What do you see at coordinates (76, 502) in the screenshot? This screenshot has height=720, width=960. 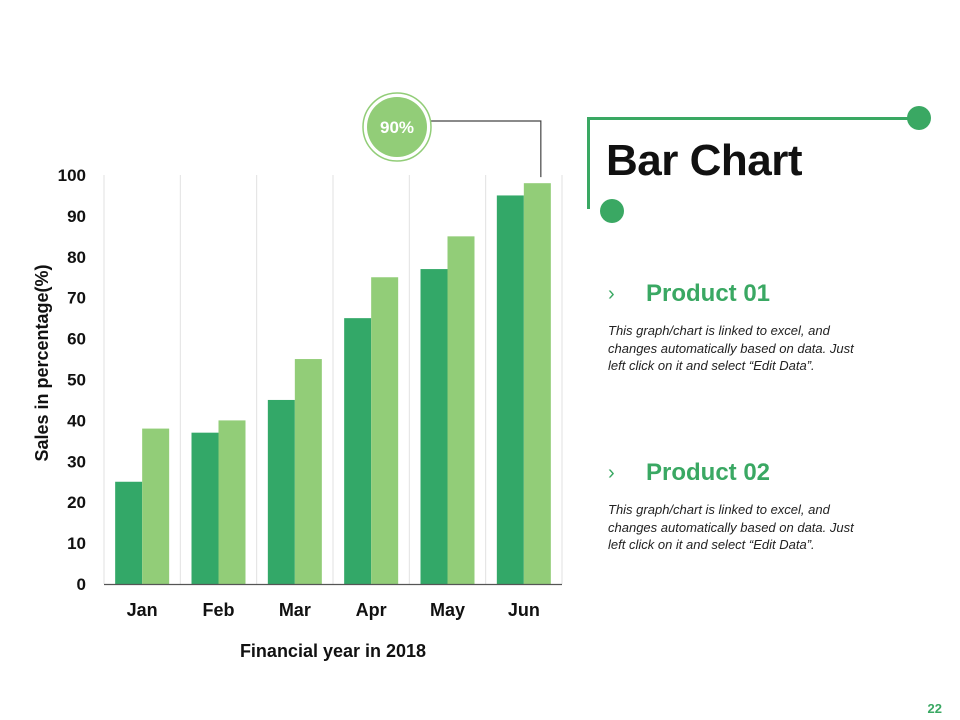 I see `y-tick-label: 20` at bounding box center [76, 502].